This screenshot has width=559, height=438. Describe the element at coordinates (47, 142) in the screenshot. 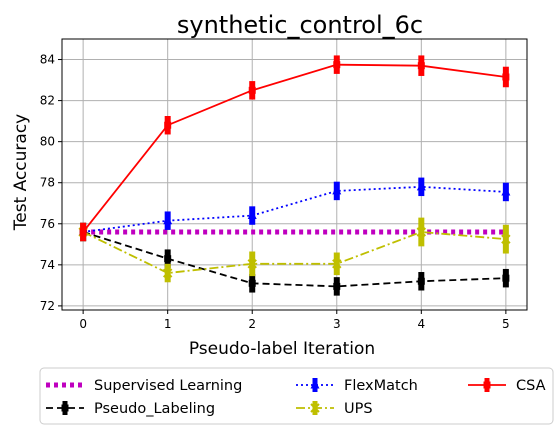

I see `y-tick-label: 80` at that location.